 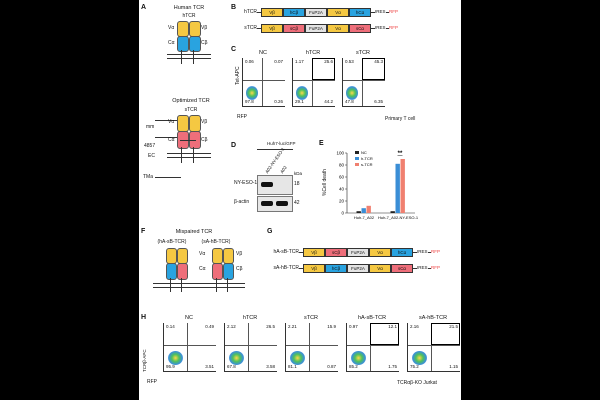 What do you see at coordinates (353, 366) in the screenshot?
I see `quadrant-value: 85.2` at bounding box center [353, 366].